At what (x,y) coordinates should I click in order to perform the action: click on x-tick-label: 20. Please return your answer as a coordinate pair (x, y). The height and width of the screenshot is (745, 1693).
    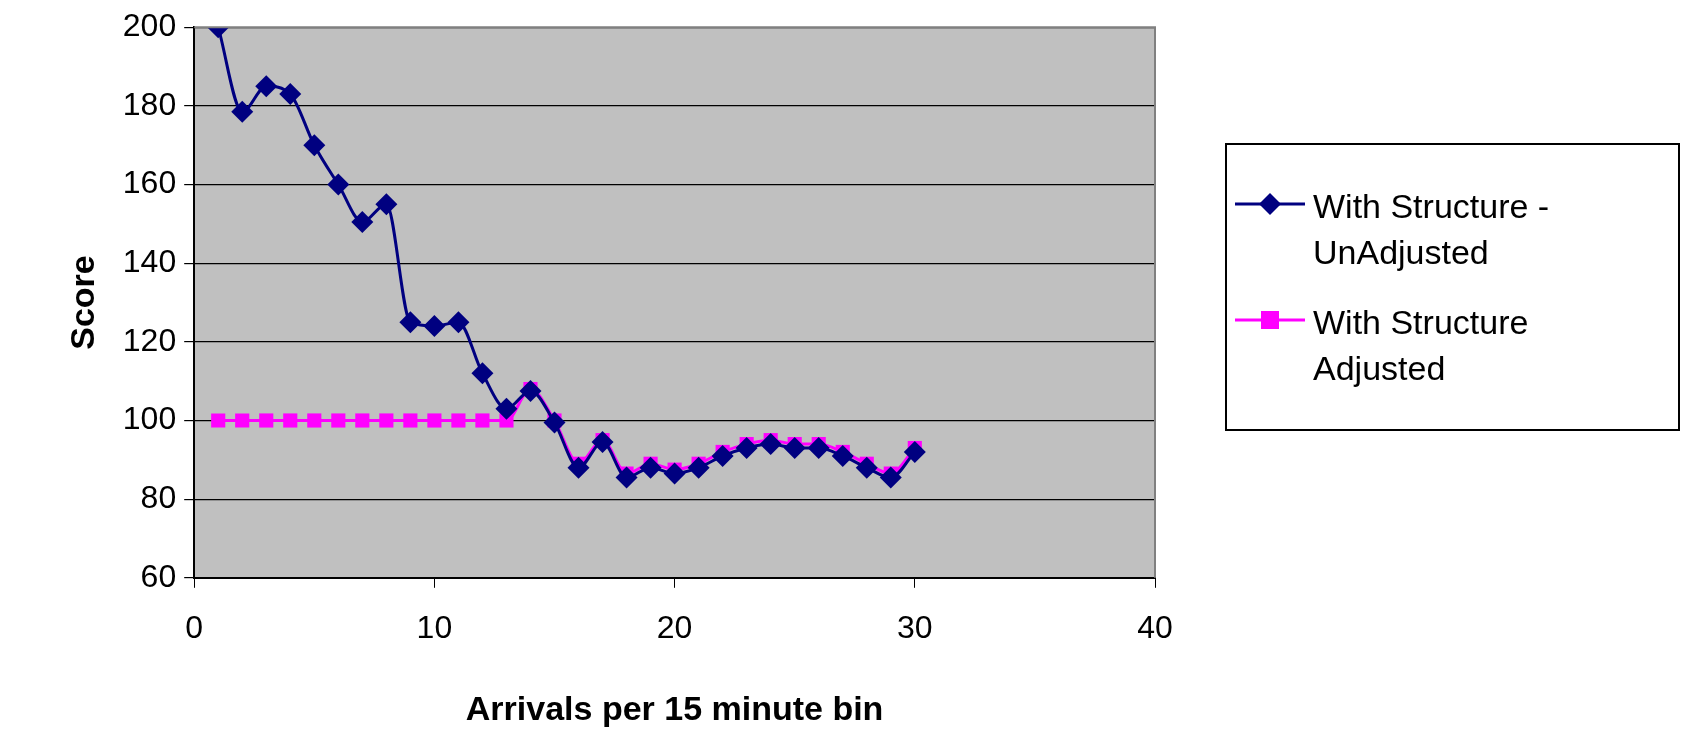
    Looking at the image, I should click on (674, 626).